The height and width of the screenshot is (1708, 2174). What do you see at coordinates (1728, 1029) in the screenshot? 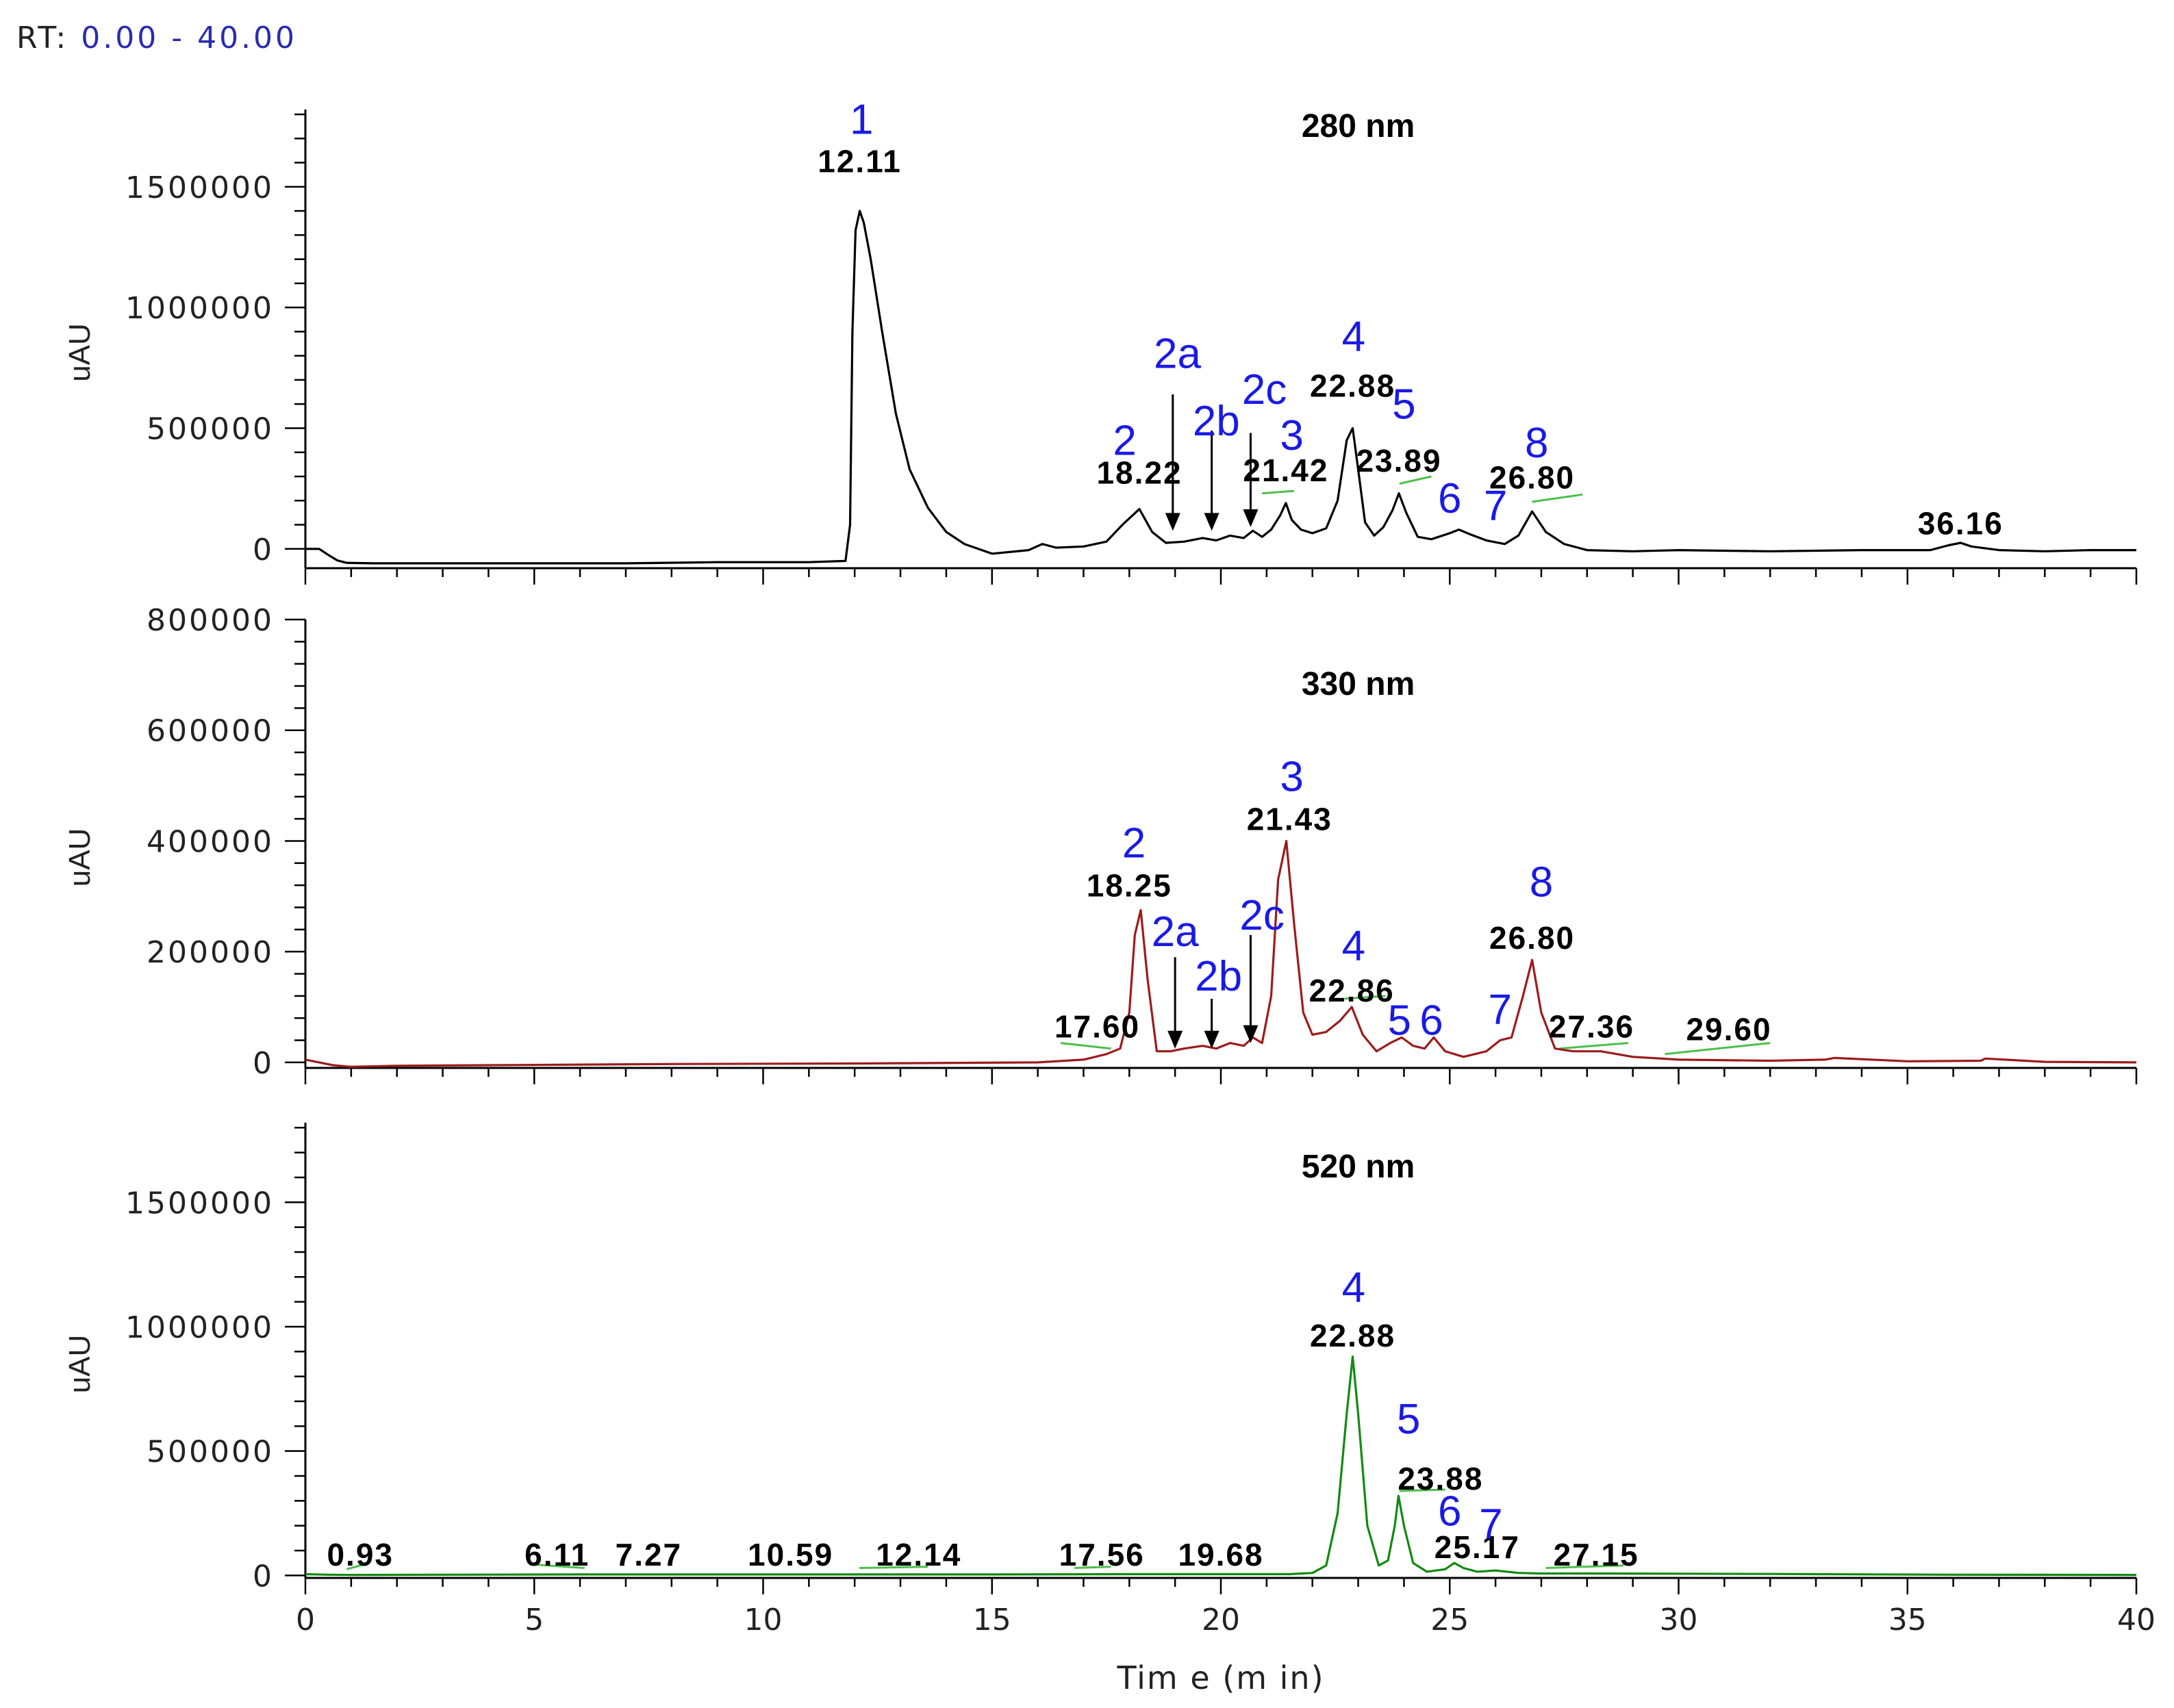
I see `retention-time-label: 29.60` at bounding box center [1728, 1029].